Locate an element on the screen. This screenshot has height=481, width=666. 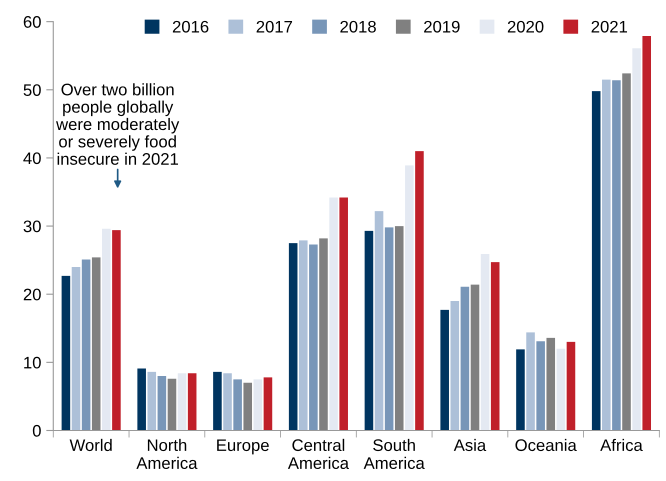
y-tick-label: 40 is located at coordinates (32, 158).